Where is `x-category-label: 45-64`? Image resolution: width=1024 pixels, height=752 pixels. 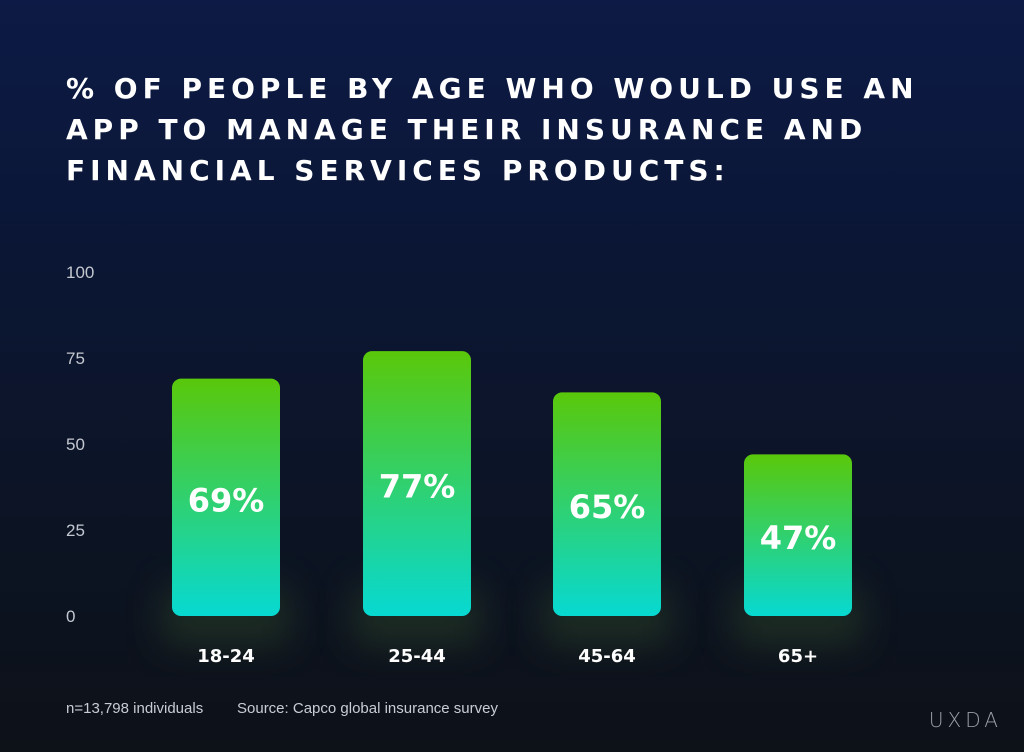 x-category-label: 45-64 is located at coordinates (607, 656).